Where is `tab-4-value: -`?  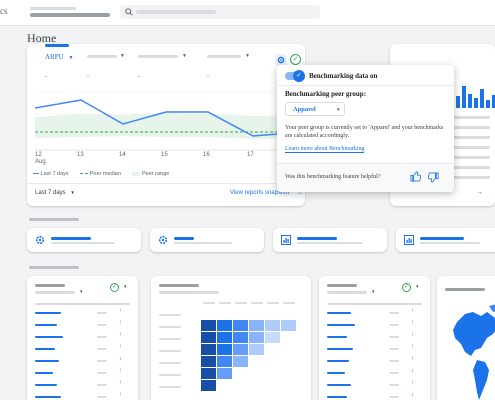
tab-4-value: - is located at coordinates (208, 77).